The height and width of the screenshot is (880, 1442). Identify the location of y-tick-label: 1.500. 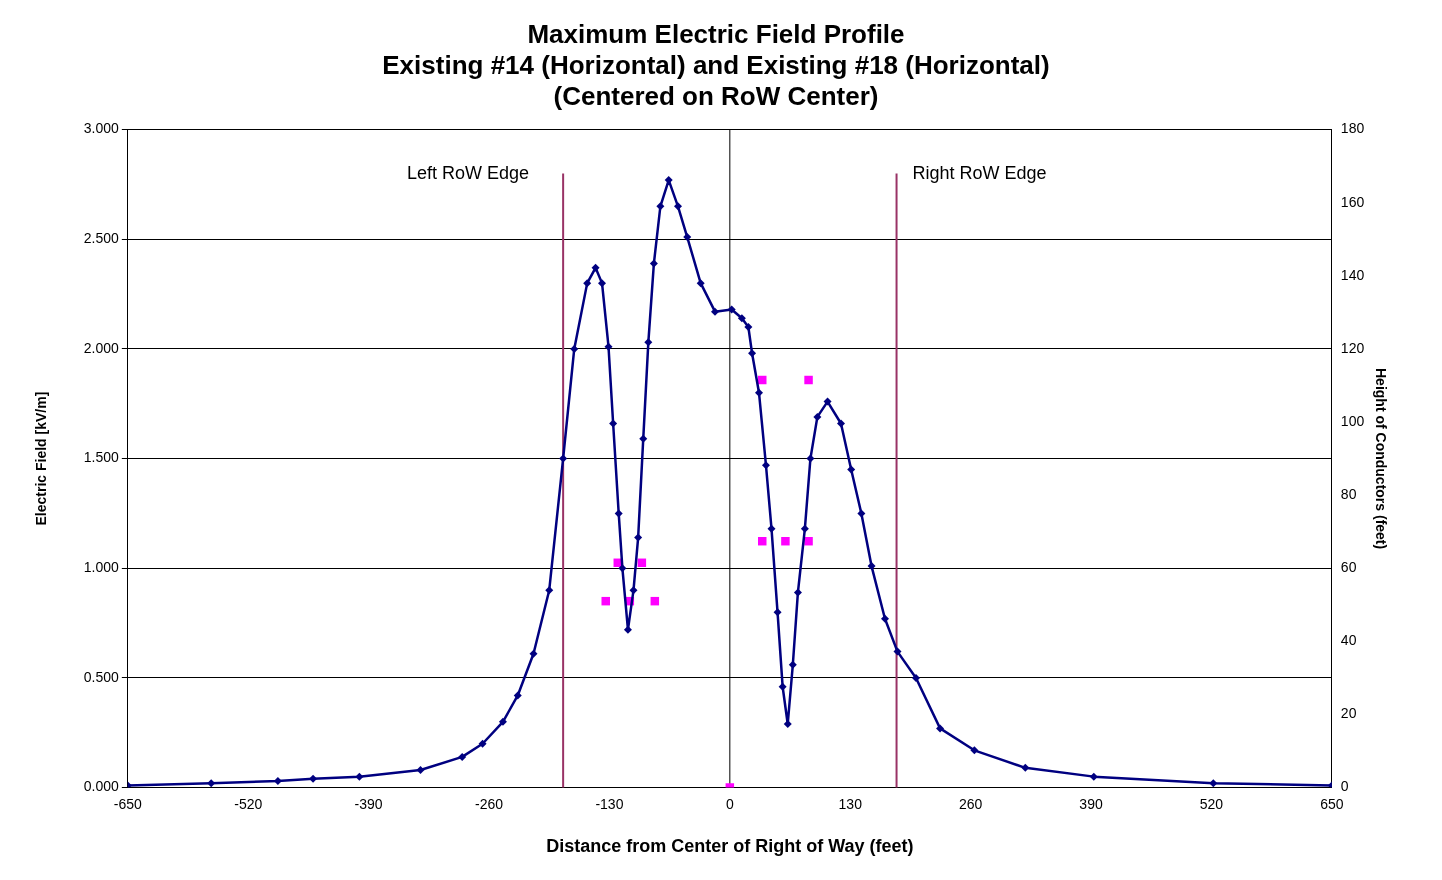
(101, 457).